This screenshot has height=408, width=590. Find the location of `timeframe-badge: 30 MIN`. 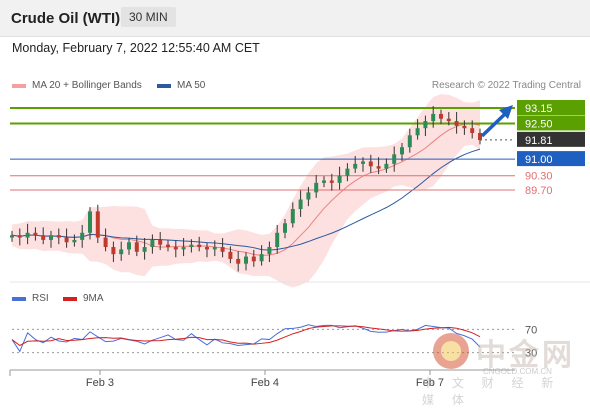

timeframe-badge: 30 MIN is located at coordinates (148, 17).